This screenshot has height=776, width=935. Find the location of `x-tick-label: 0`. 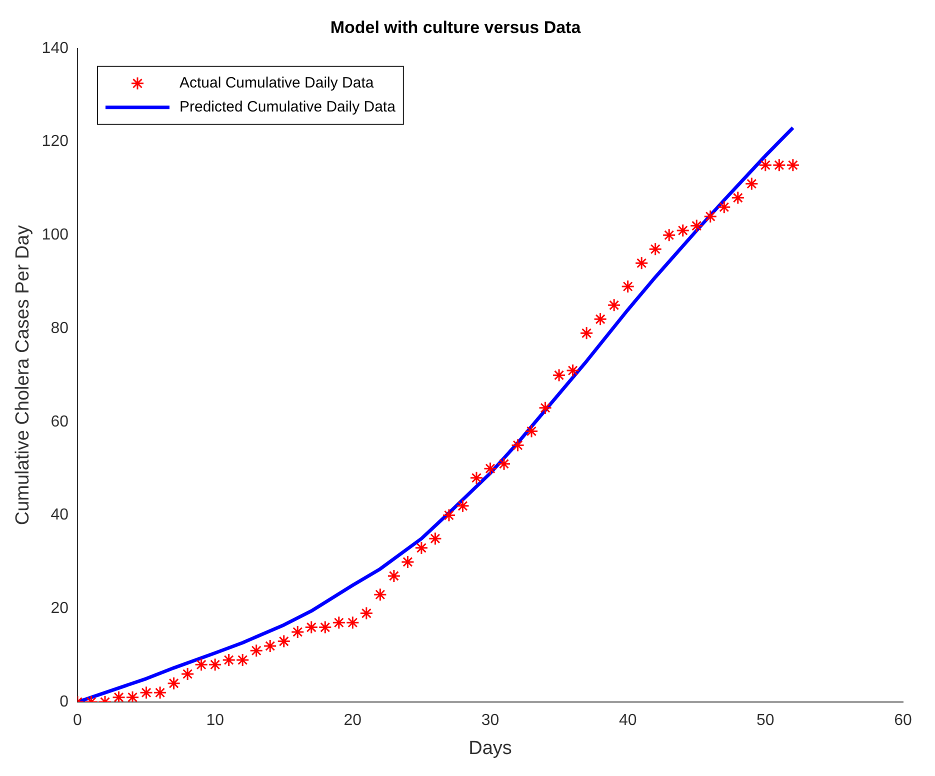

x-tick-label: 0 is located at coordinates (77, 721).